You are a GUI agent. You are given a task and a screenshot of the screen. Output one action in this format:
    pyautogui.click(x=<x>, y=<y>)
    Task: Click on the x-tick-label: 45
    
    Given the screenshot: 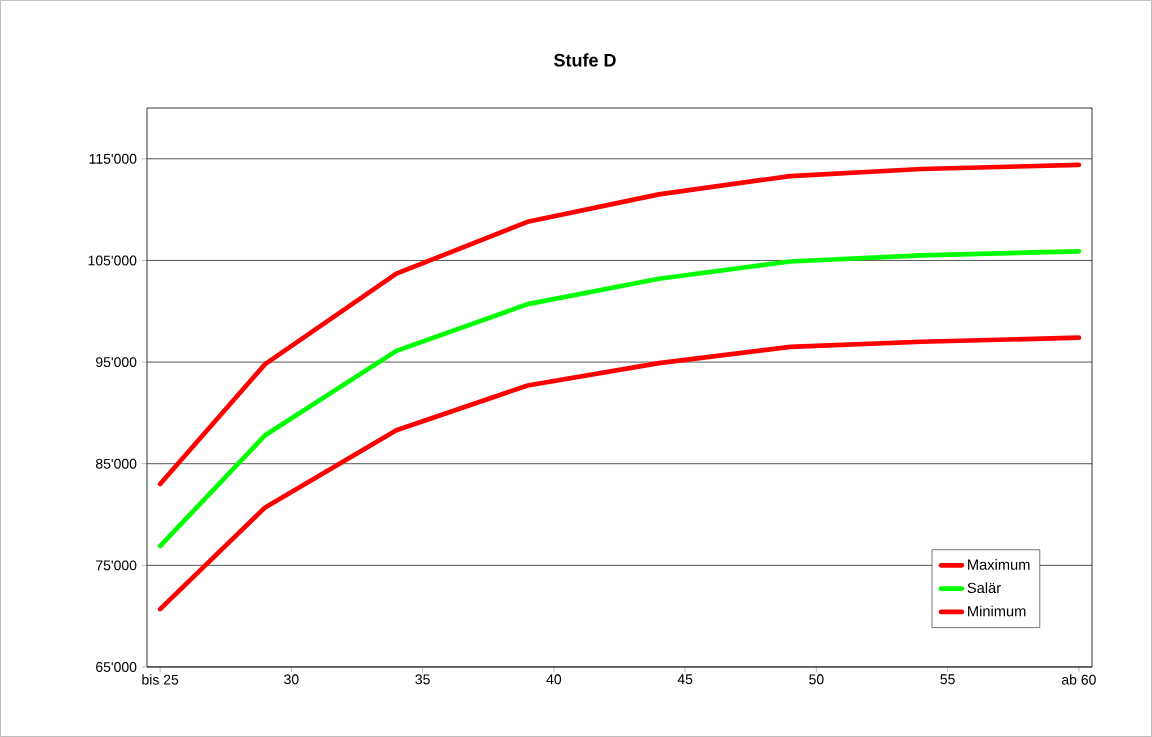 What is the action you would take?
    pyautogui.click(x=685, y=679)
    